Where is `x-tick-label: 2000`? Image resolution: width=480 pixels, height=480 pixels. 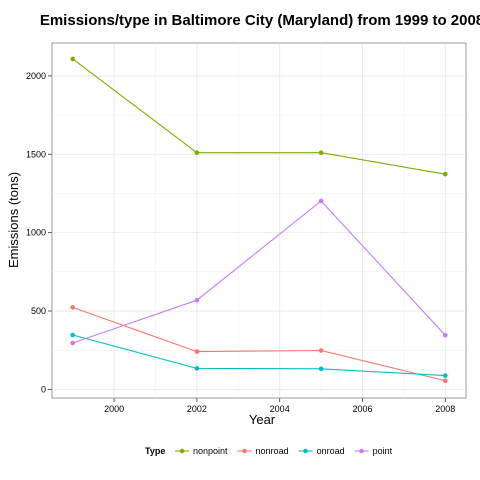 x-tick-label: 2000 is located at coordinates (114, 409).